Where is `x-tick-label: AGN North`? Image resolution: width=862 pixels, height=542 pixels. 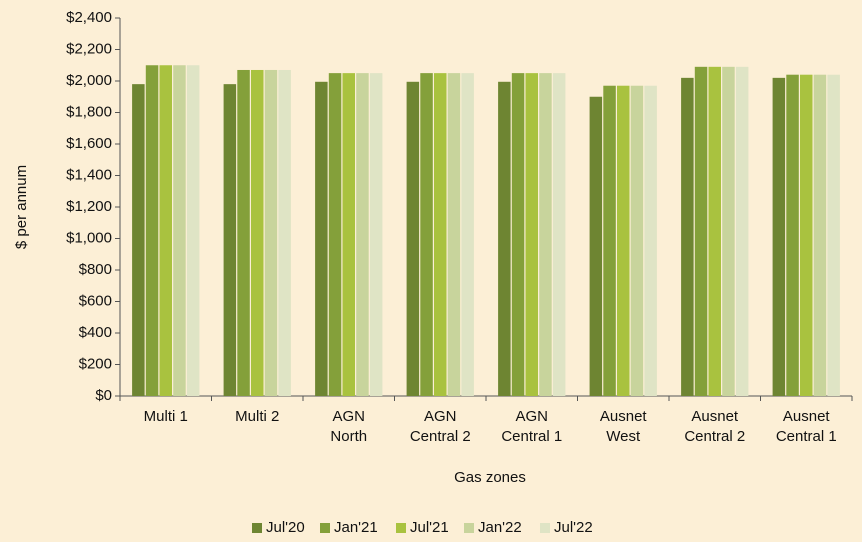
x-tick-label: AGN North is located at coordinates (349, 426).